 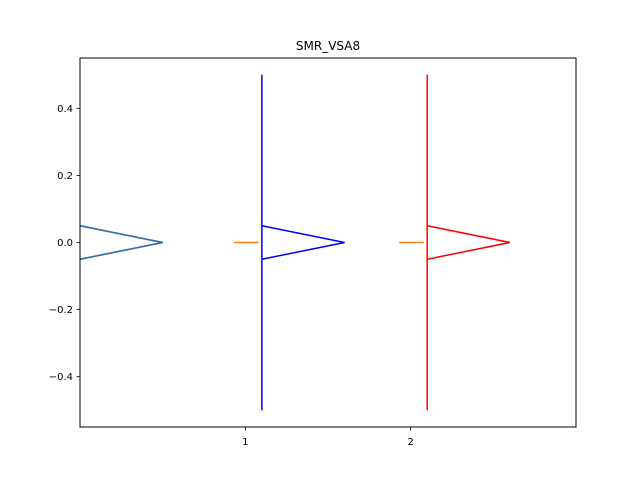 I want to click on y-tick-label-0: −0.4, so click(x=61, y=377).